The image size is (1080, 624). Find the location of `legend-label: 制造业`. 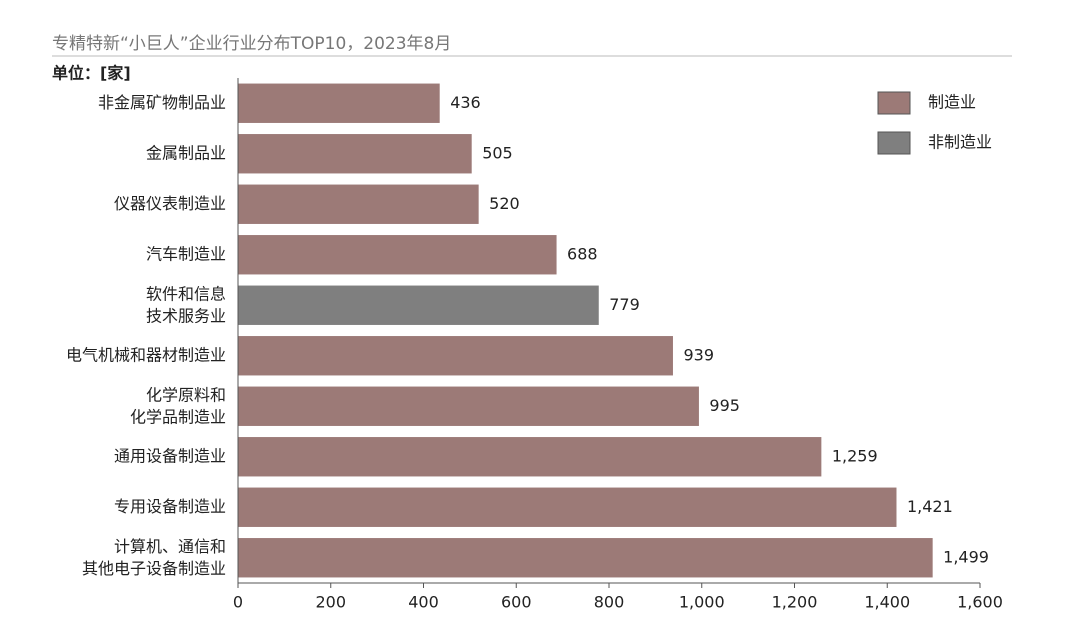

legend-label: 制造业 is located at coordinates (952, 102).